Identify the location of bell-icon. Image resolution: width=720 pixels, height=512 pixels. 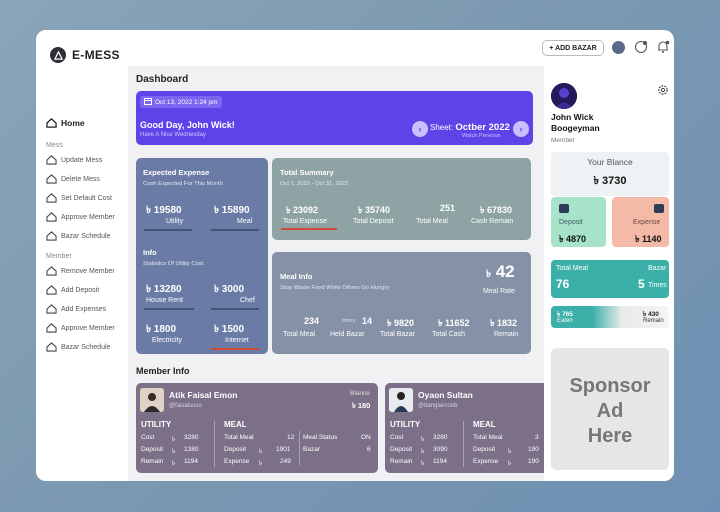
(663, 47).